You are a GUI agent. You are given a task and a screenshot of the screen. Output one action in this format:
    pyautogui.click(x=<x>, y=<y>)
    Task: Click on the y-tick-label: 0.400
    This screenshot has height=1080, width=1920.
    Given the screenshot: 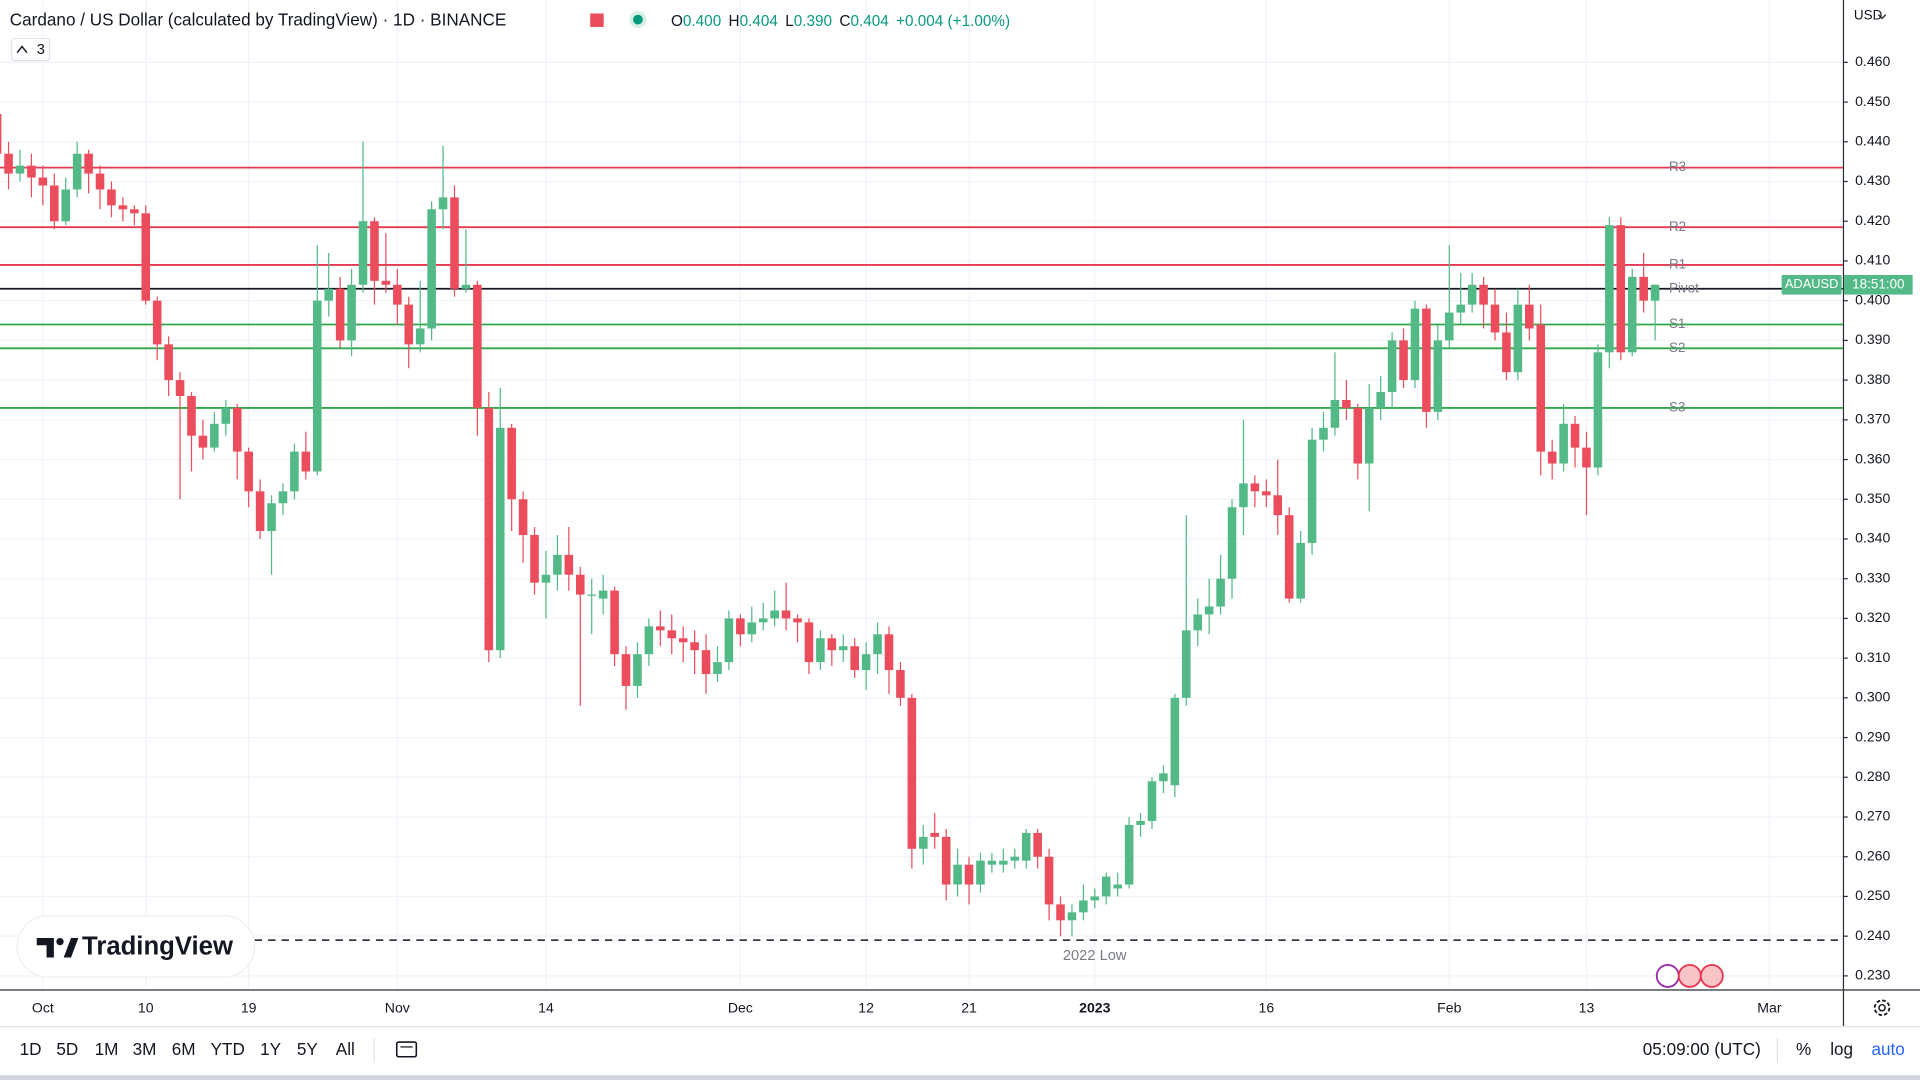 What is the action you would take?
    pyautogui.click(x=1872, y=299)
    